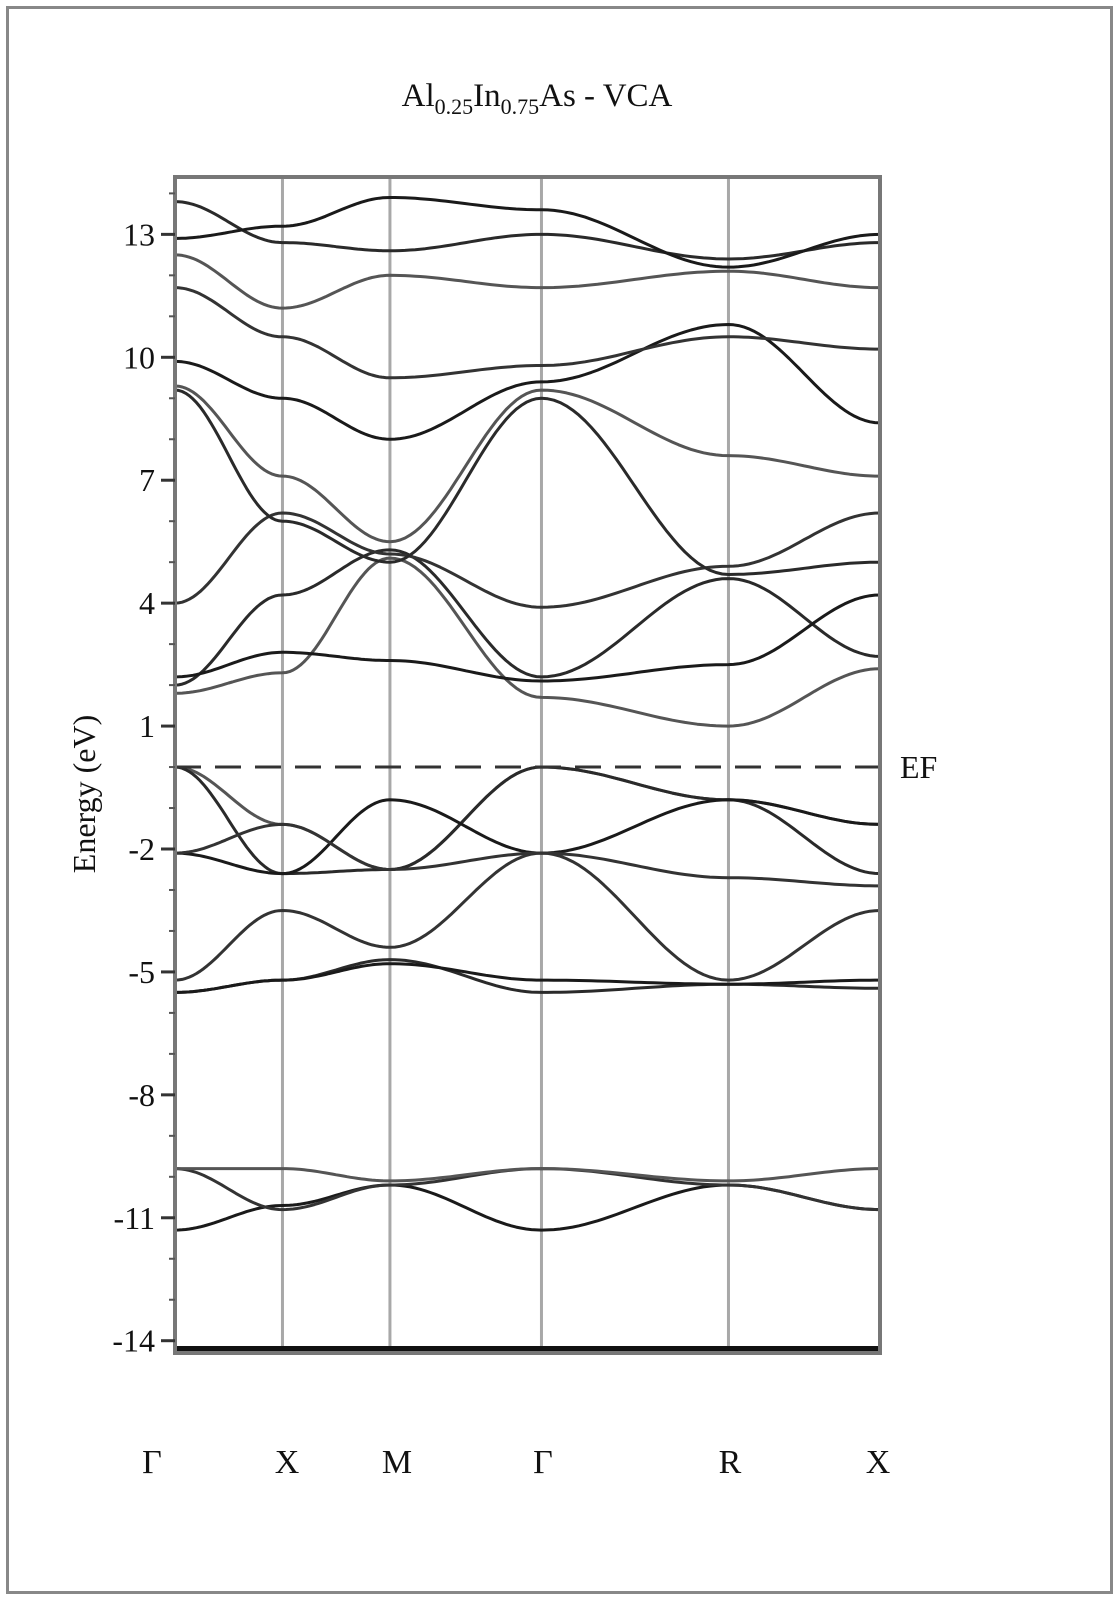 The image size is (1119, 1598). I want to click on y-tick-label: -11, so click(134, 1218).